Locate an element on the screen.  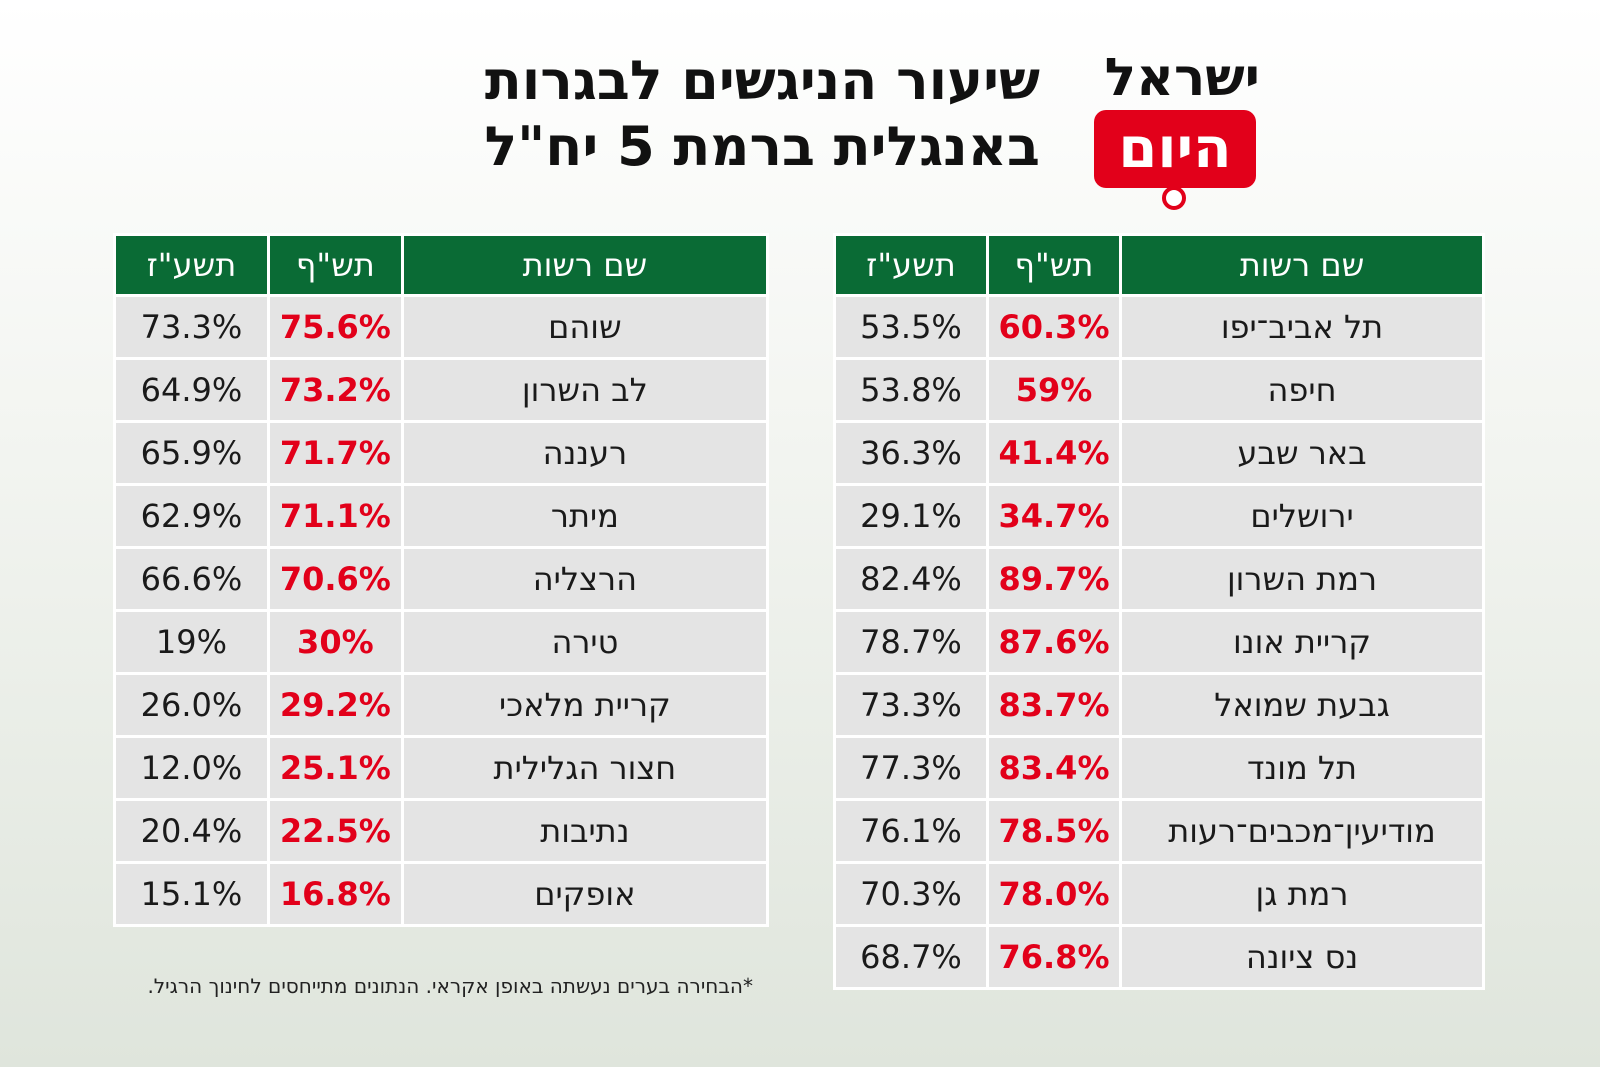
cell-previous-year-value: 78.7% is located at coordinates (911, 642).